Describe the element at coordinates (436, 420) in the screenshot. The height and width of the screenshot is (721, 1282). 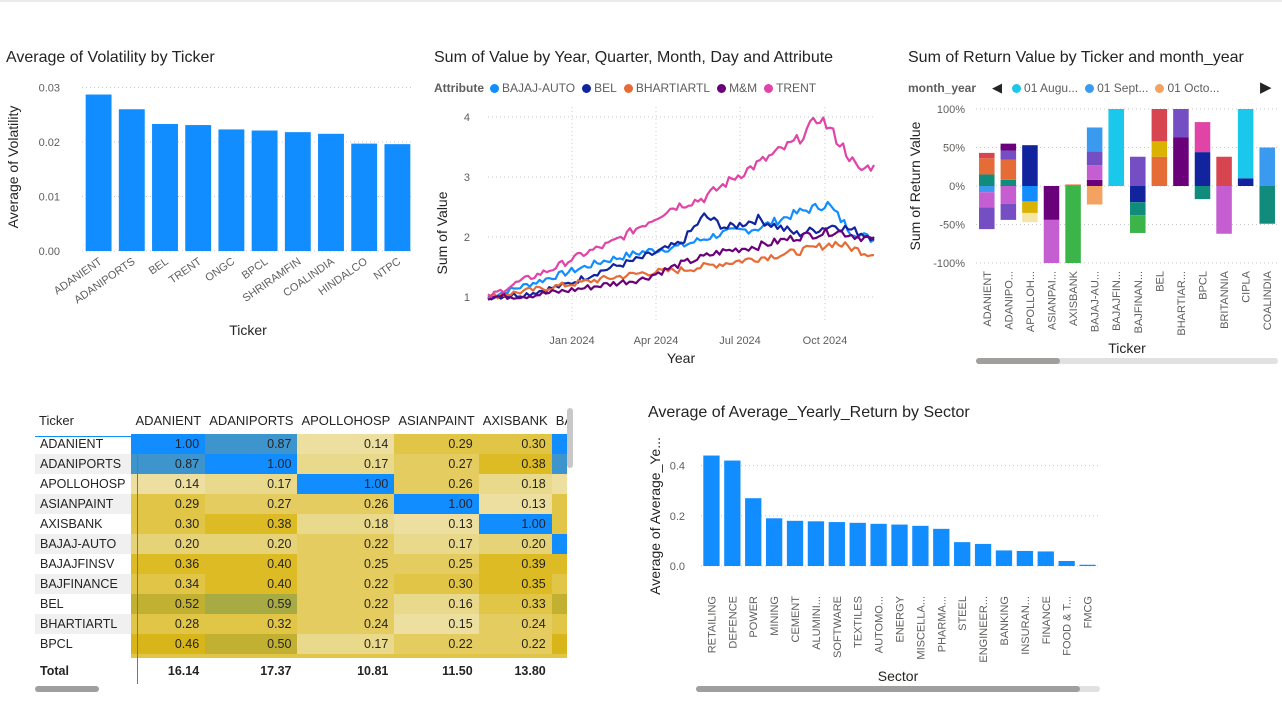
I see `matrix-column-header: ASIANPAINT` at that location.